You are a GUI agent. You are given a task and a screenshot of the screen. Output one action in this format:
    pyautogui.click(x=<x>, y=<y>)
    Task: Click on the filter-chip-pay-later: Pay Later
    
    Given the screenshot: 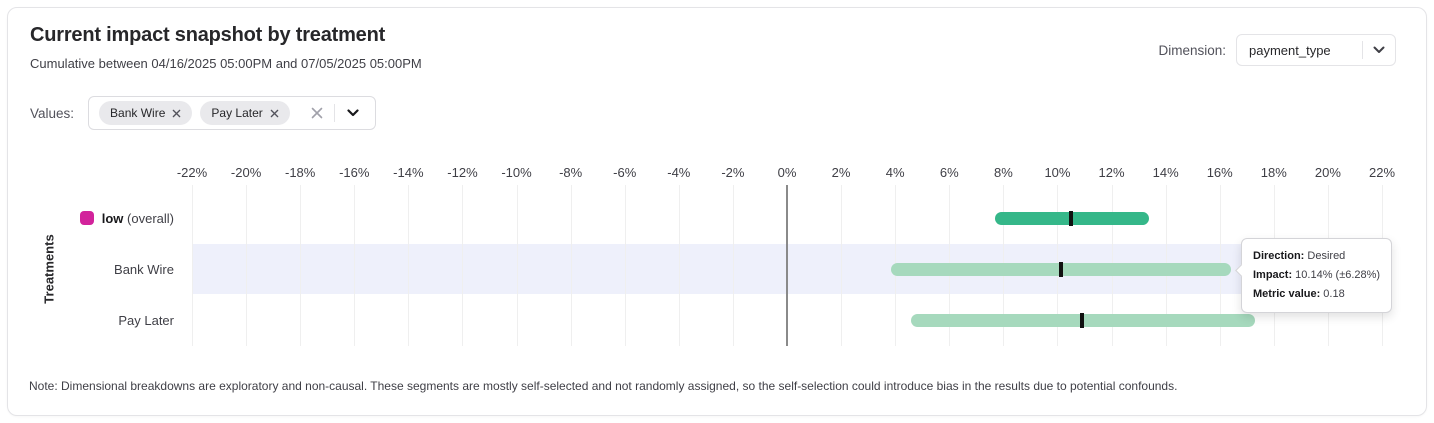 What is the action you would take?
    pyautogui.click(x=245, y=113)
    